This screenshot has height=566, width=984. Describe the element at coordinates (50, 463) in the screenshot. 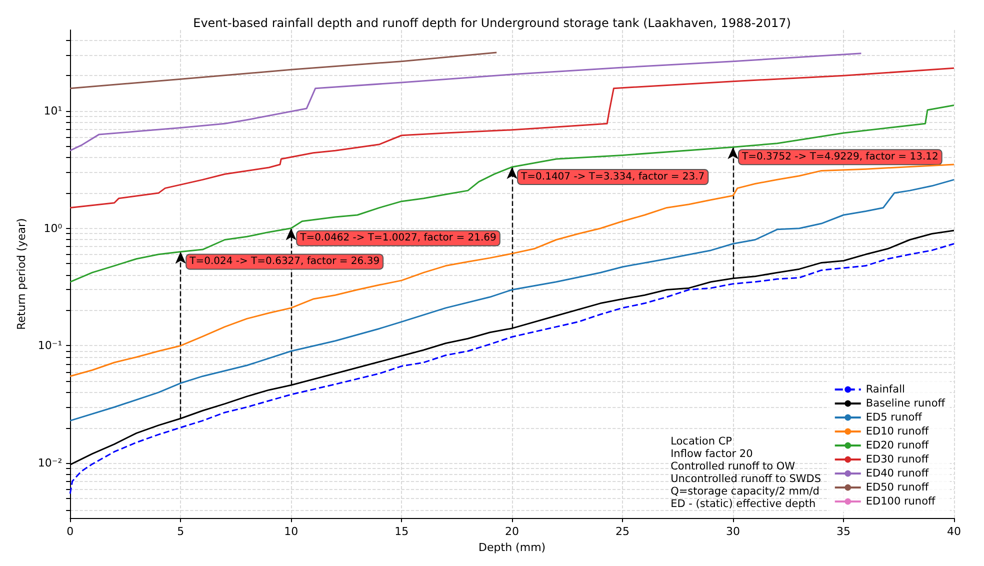

I see `y-tick-label: 10⁻²` at that location.